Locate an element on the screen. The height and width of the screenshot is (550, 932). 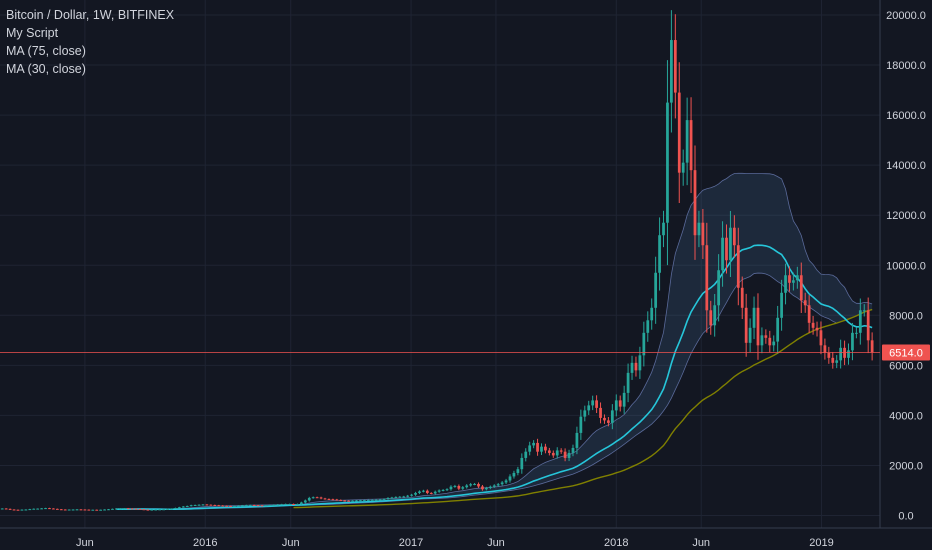
indicator-ma-30: MA (30, close) is located at coordinates (46, 69).